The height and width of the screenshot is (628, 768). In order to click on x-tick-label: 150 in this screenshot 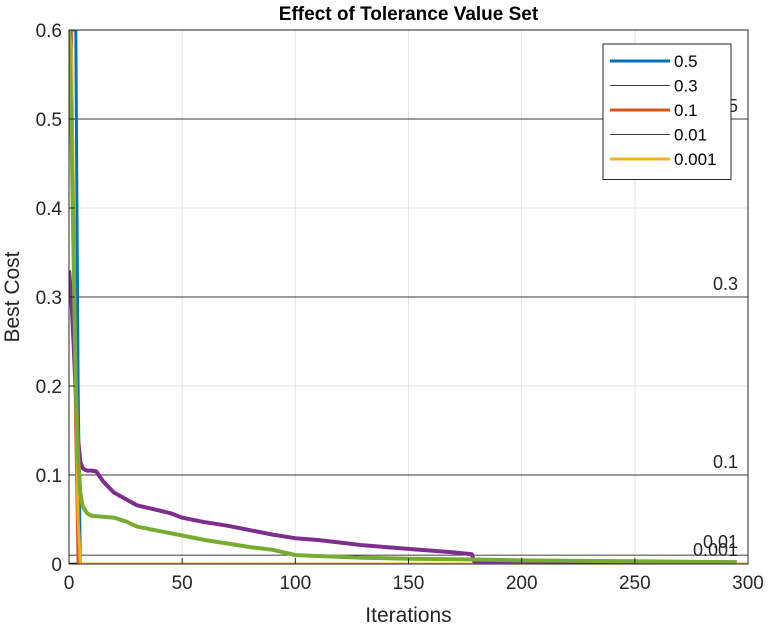, I will do `click(409, 583)`.